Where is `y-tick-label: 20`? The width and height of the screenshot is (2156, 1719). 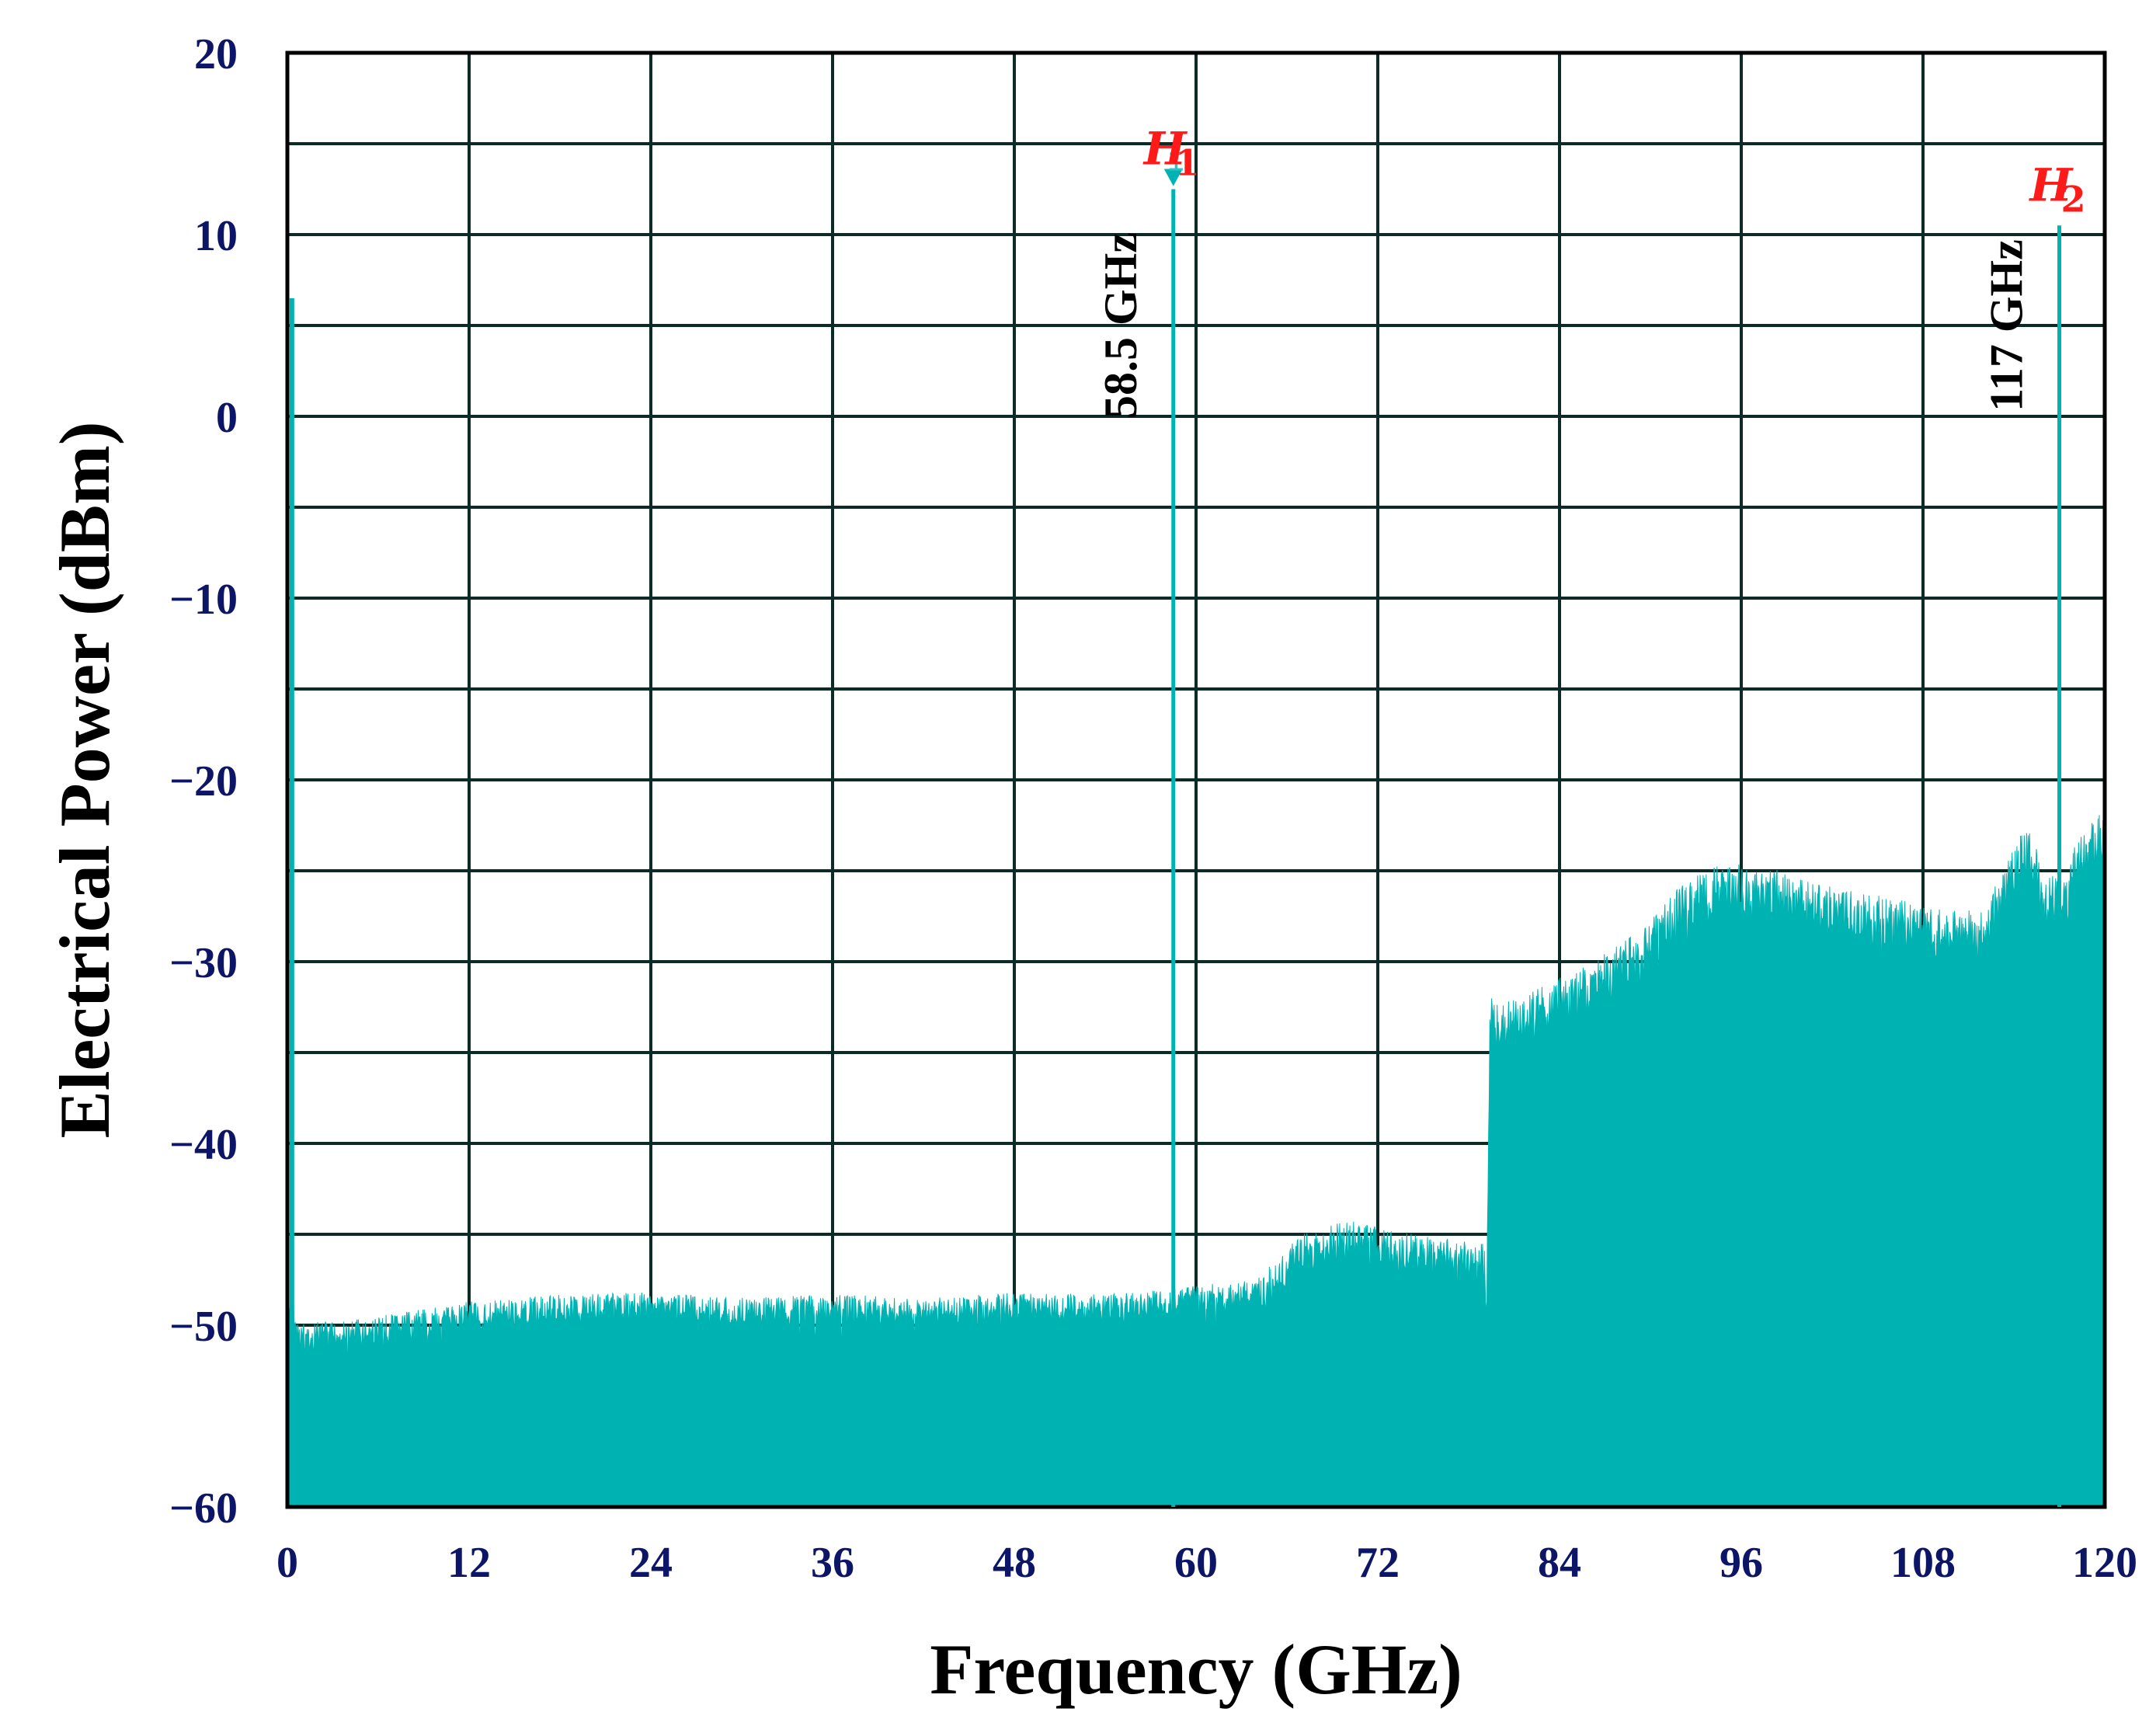
y-tick-label: 20 is located at coordinates (216, 54).